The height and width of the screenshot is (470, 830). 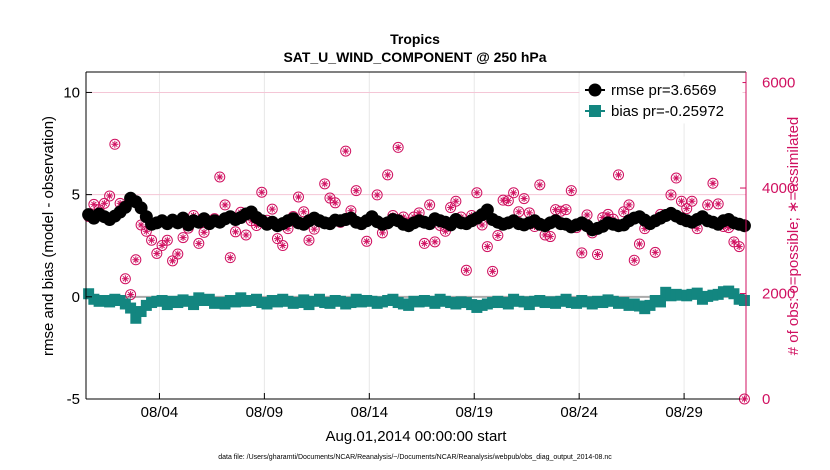 What do you see at coordinates (793, 236) in the screenshot?
I see `y-axis-right-label: # of obs: o=possible; ∗=assimilated` at bounding box center [793, 236].